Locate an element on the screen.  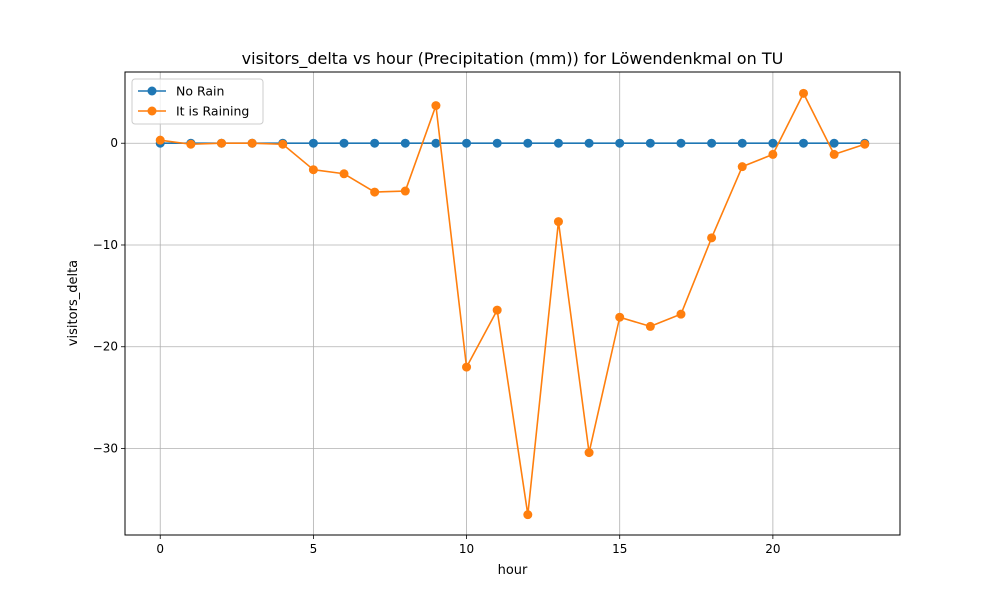
x-axis: 0 5 10 15 20 is located at coordinates (468, 545).